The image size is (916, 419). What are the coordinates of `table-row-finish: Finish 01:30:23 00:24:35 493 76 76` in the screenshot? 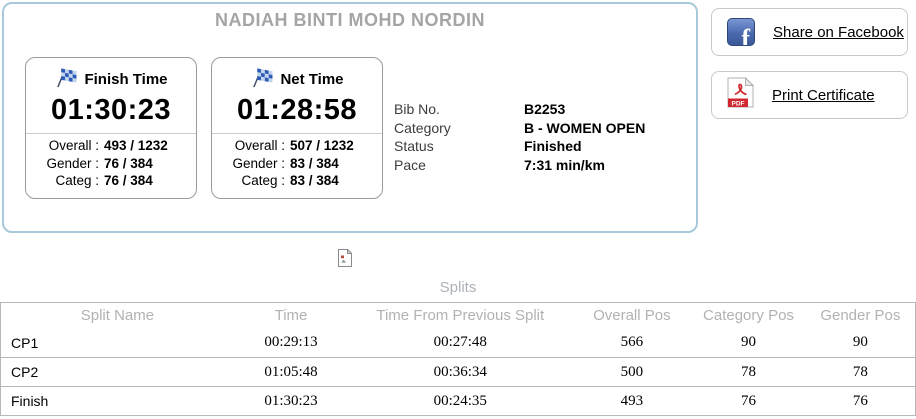 It's located at (458, 401).